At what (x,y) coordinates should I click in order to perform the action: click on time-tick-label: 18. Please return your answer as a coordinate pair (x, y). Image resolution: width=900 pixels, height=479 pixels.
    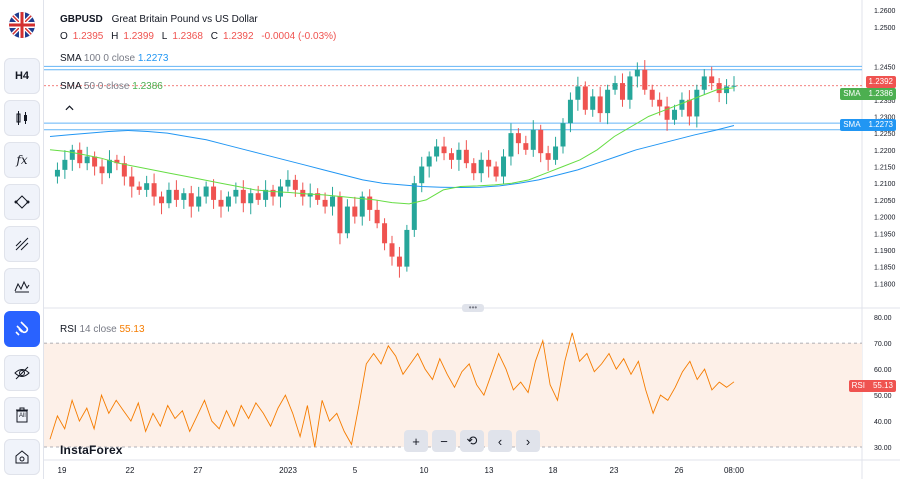
    Looking at the image, I should click on (553, 470).